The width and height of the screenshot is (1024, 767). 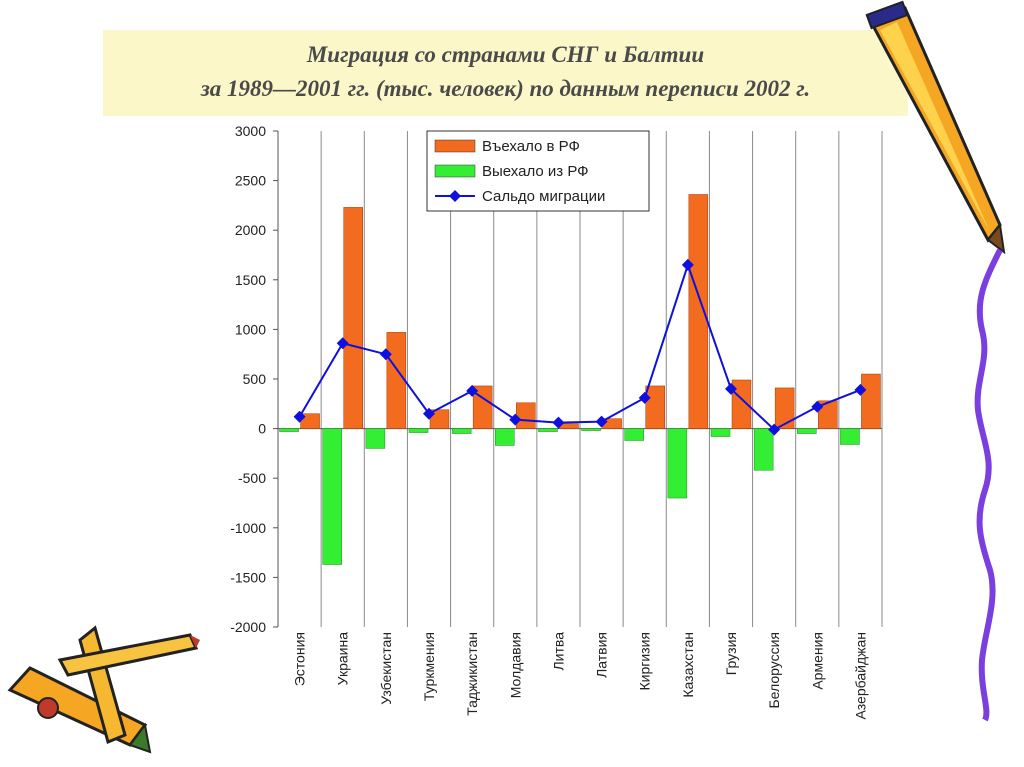 I want to click on legend-marker, so click(x=455, y=196).